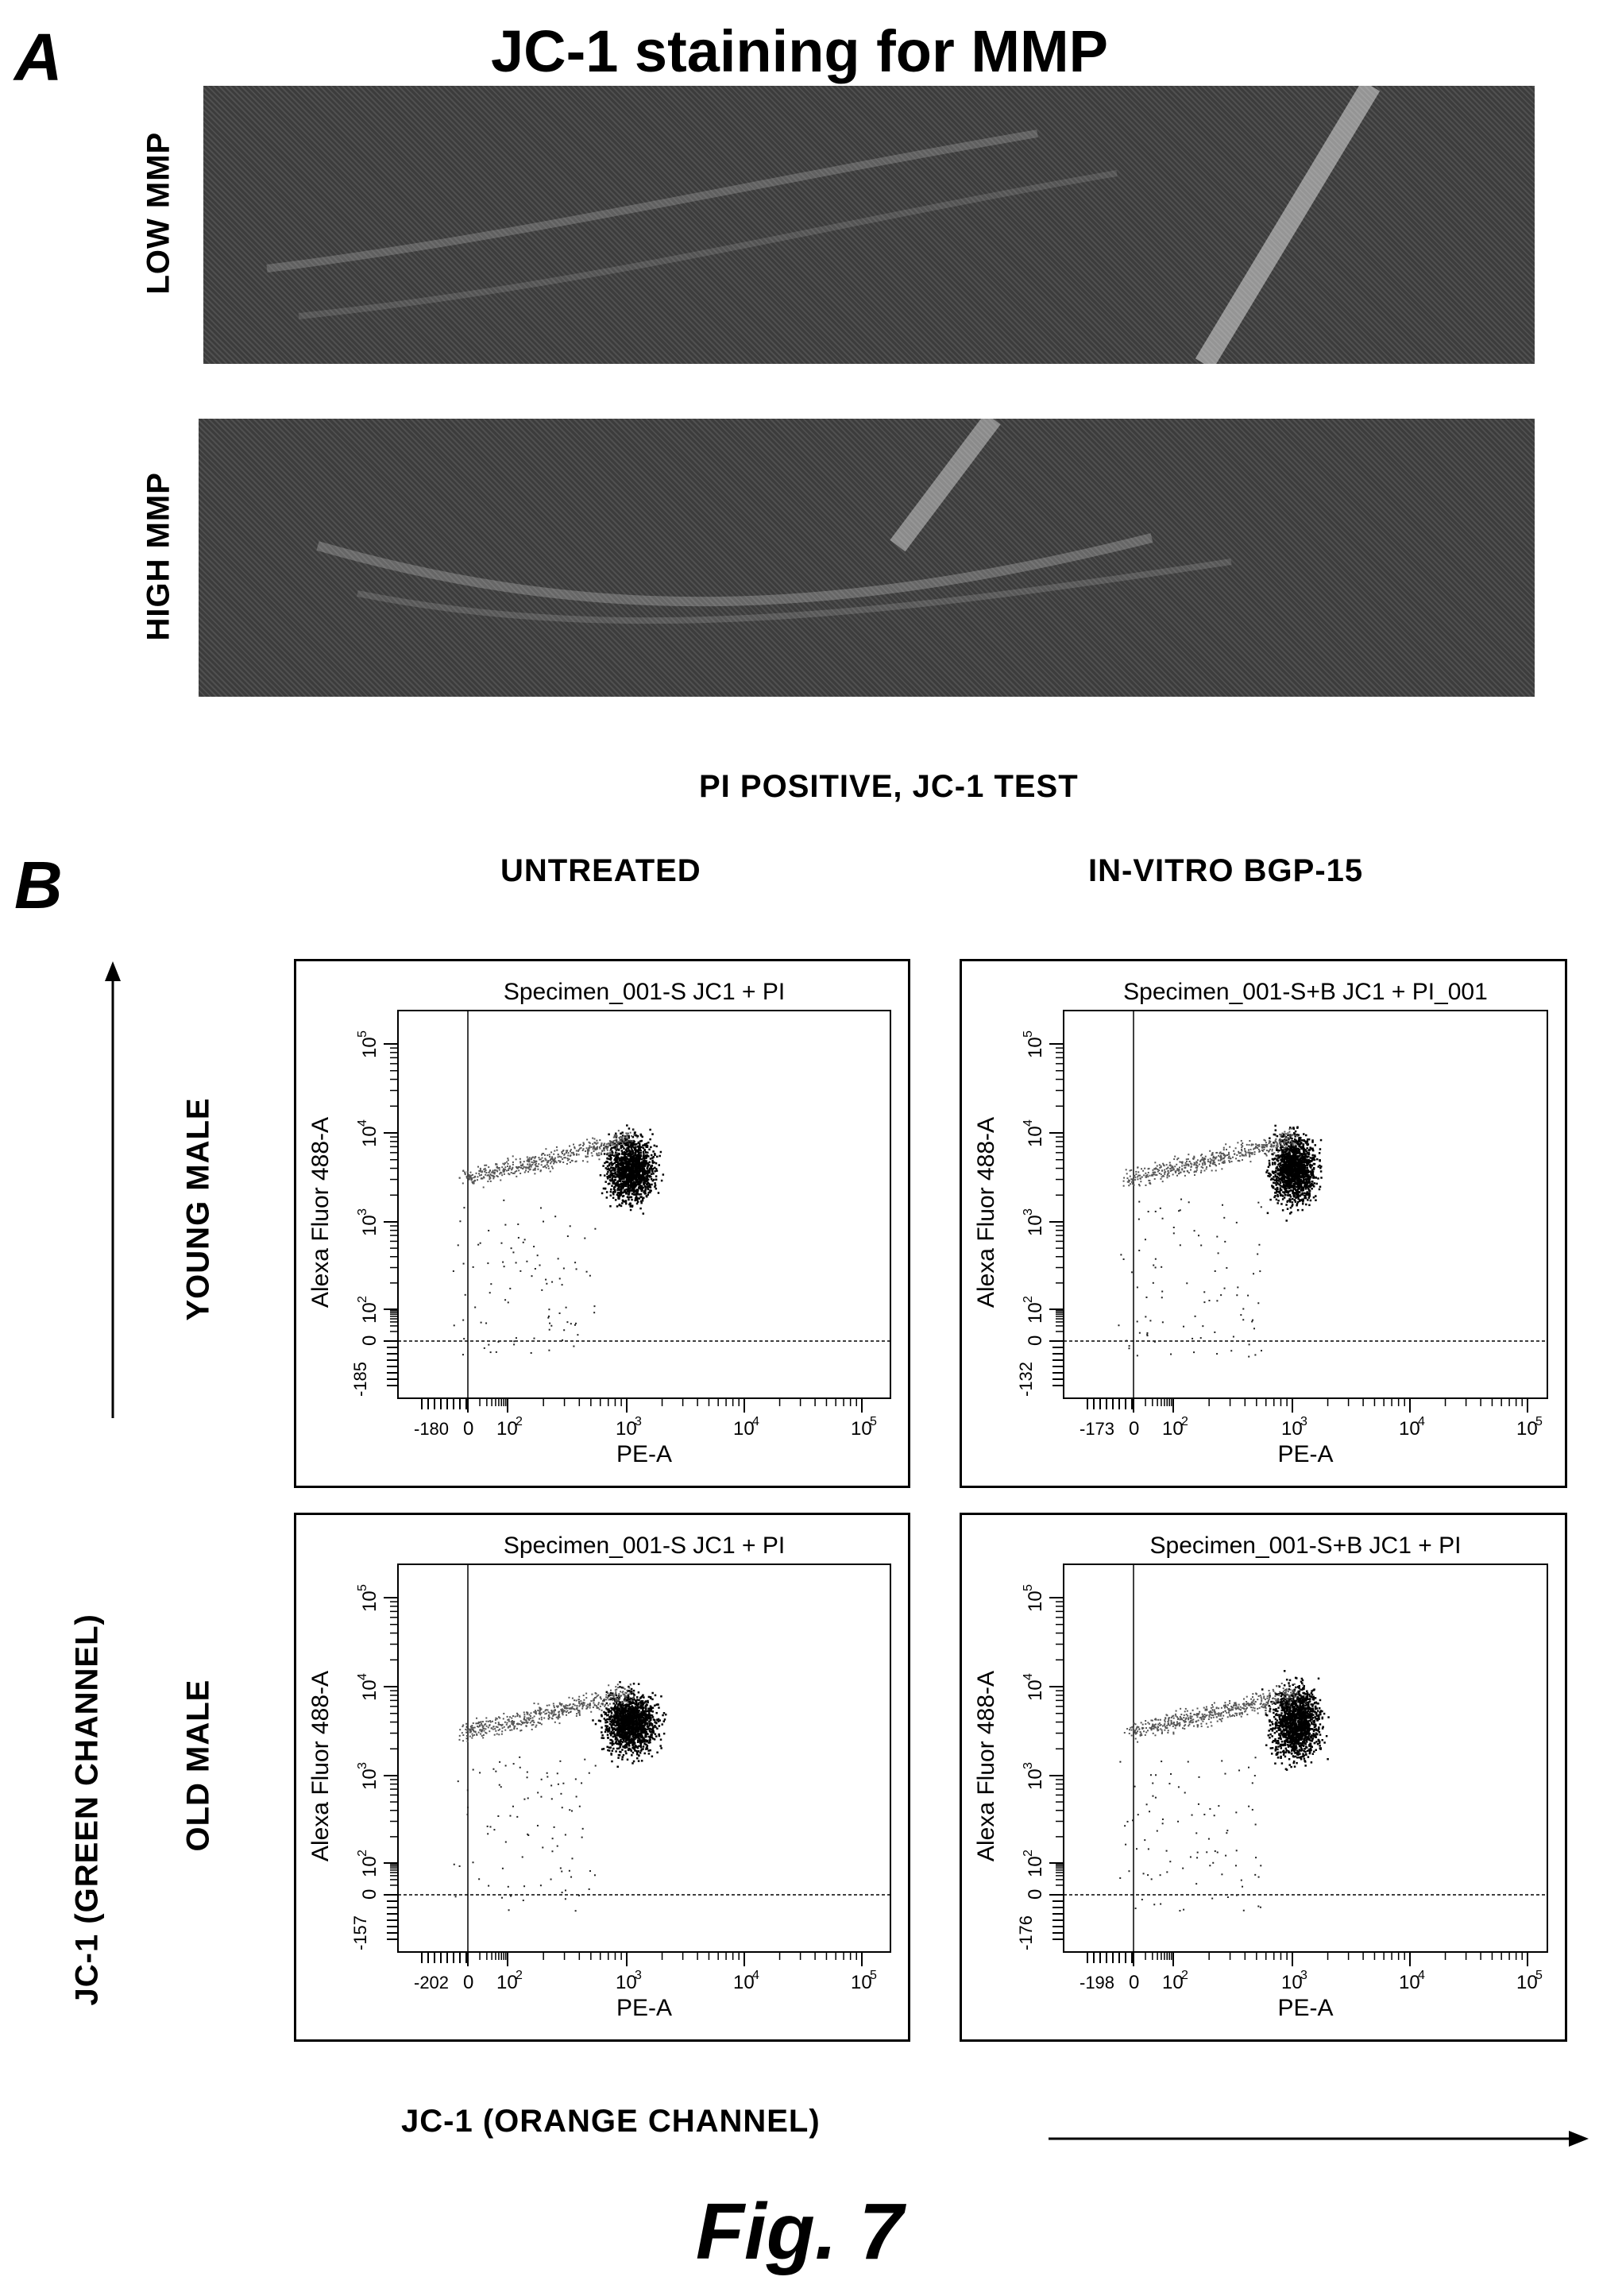  I want to click on y-direction-arrow, so click(113, 1189).